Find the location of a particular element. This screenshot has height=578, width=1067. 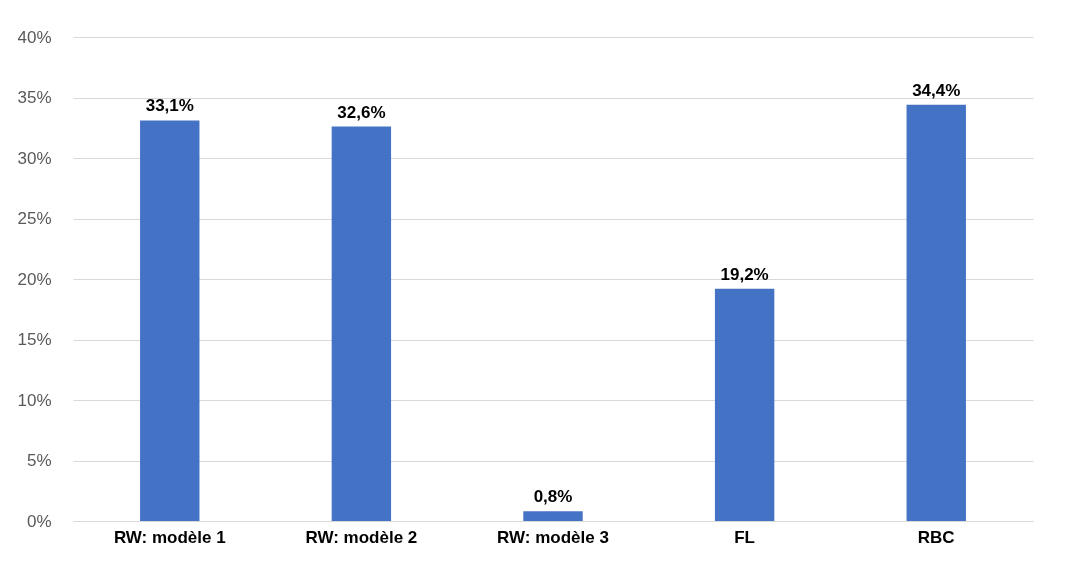

y-tick-label: 40% is located at coordinates (34, 37).